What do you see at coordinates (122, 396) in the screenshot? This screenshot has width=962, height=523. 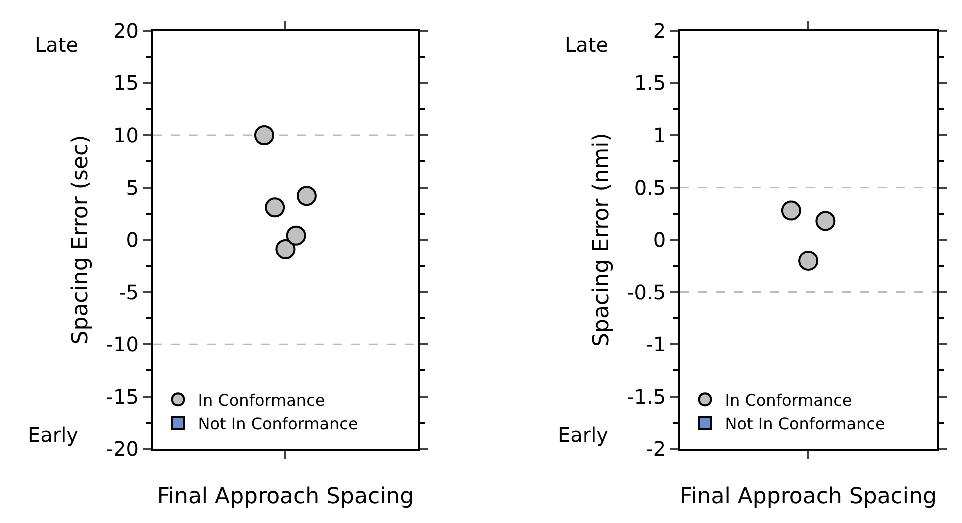 I see `y-tick-label: -15` at bounding box center [122, 396].